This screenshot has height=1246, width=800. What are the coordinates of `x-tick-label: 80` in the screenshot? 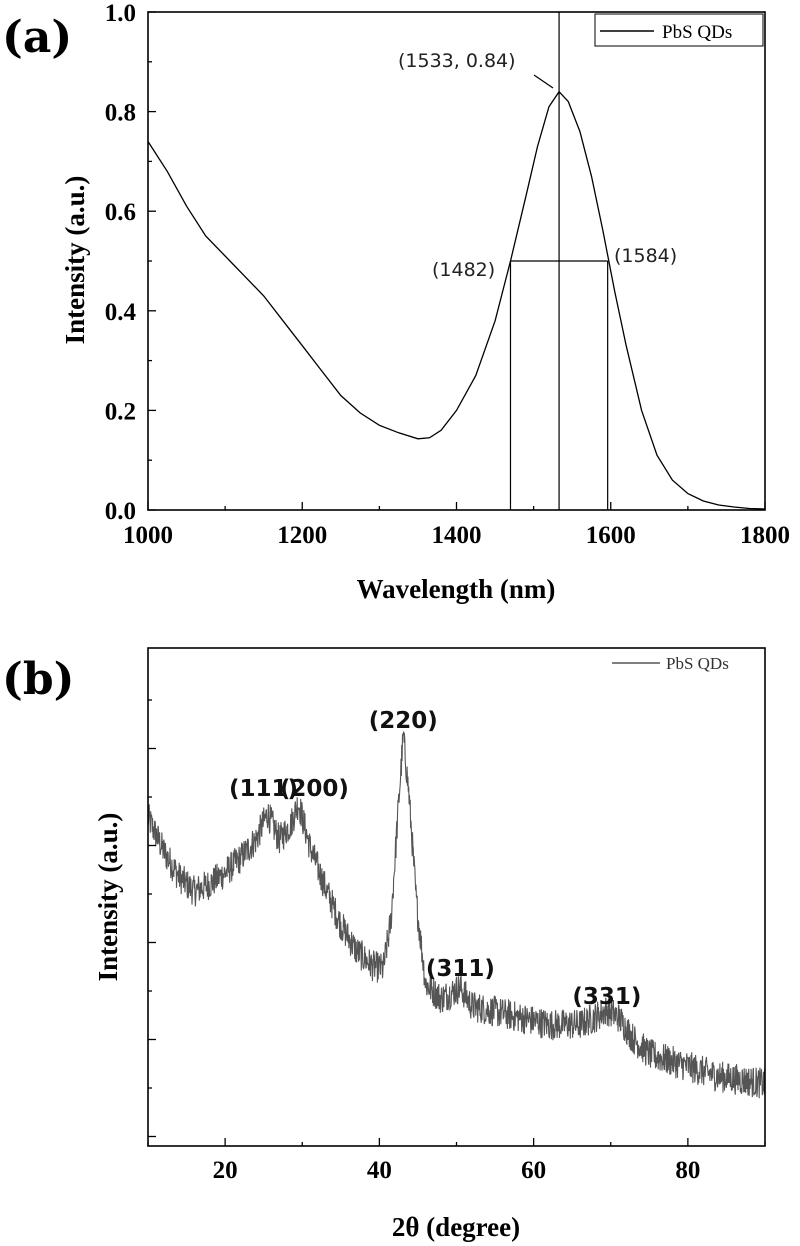 It's located at (687, 1170).